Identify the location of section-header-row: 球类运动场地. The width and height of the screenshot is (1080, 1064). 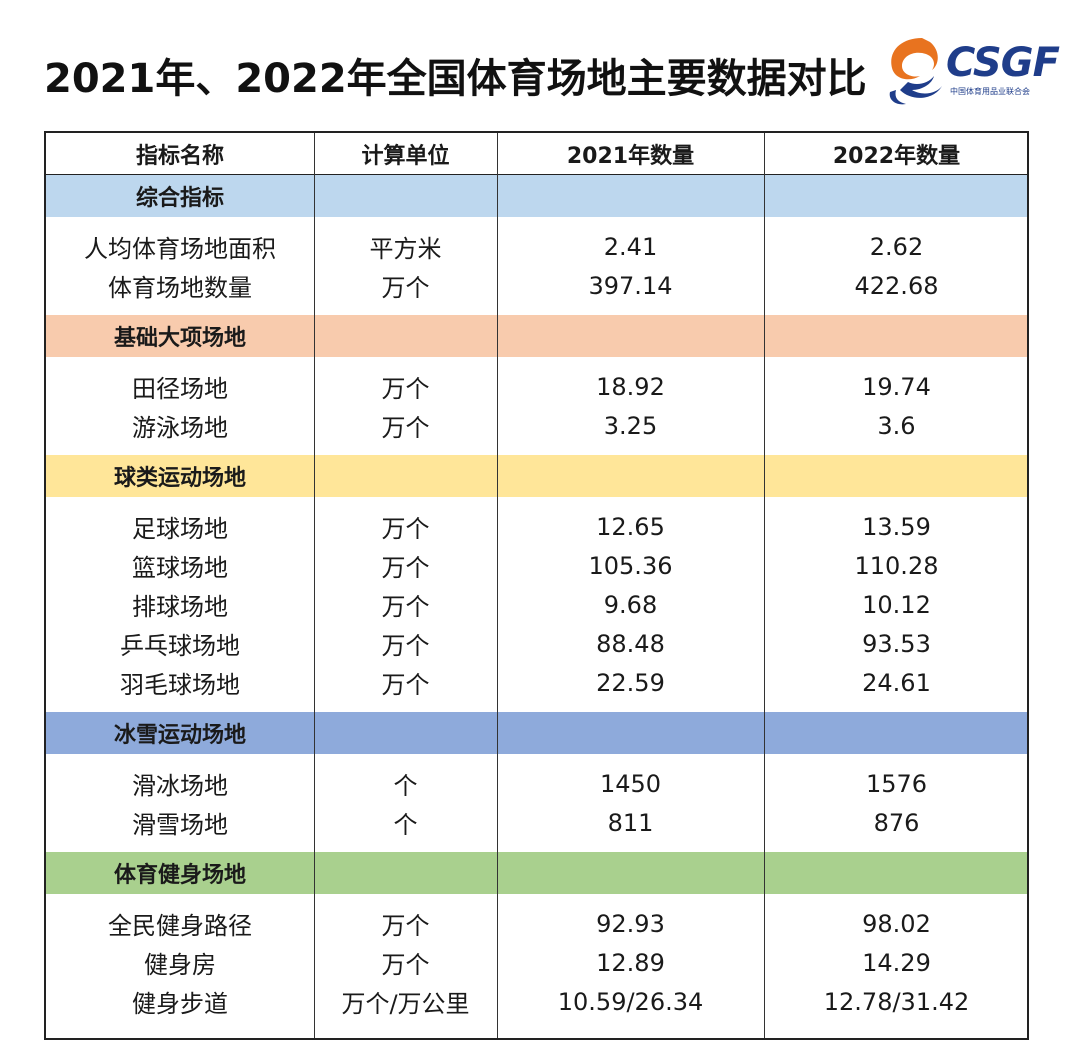
(536, 476).